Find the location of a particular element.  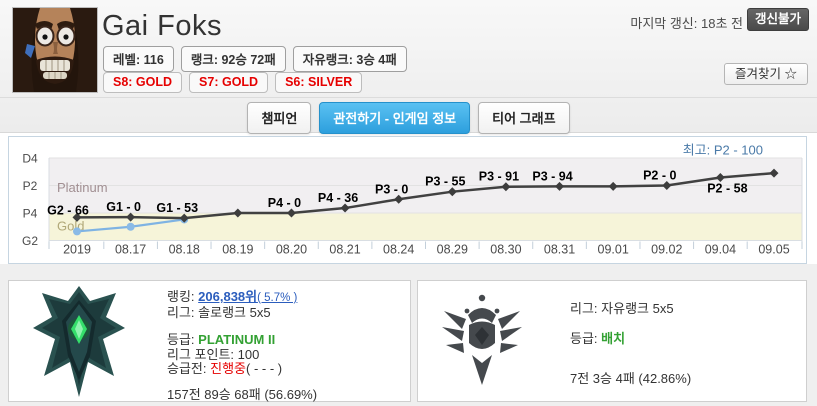

season-tier-badge: S8: GOLD is located at coordinates (143, 82).